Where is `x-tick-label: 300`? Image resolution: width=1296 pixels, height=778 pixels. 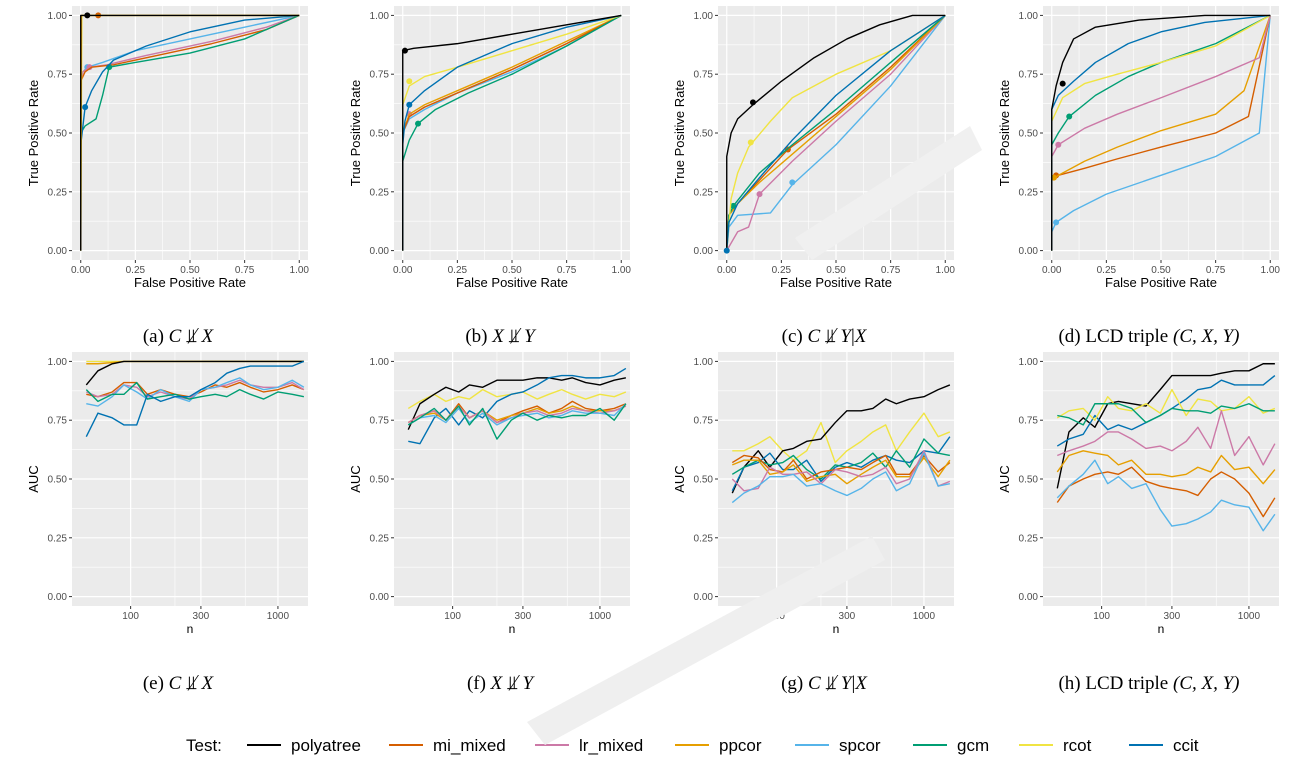 x-tick-label: 300 is located at coordinates (201, 616).